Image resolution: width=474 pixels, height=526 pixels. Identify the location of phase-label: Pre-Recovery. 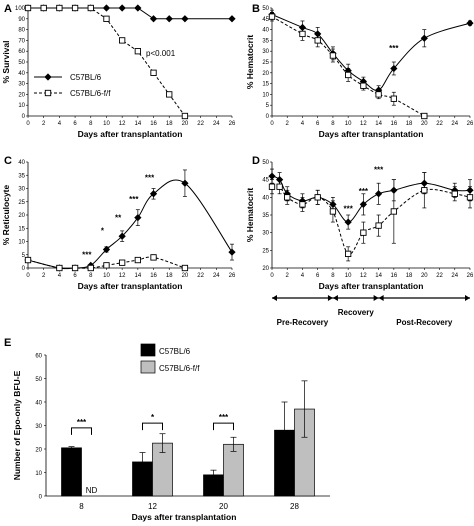
(303, 322).